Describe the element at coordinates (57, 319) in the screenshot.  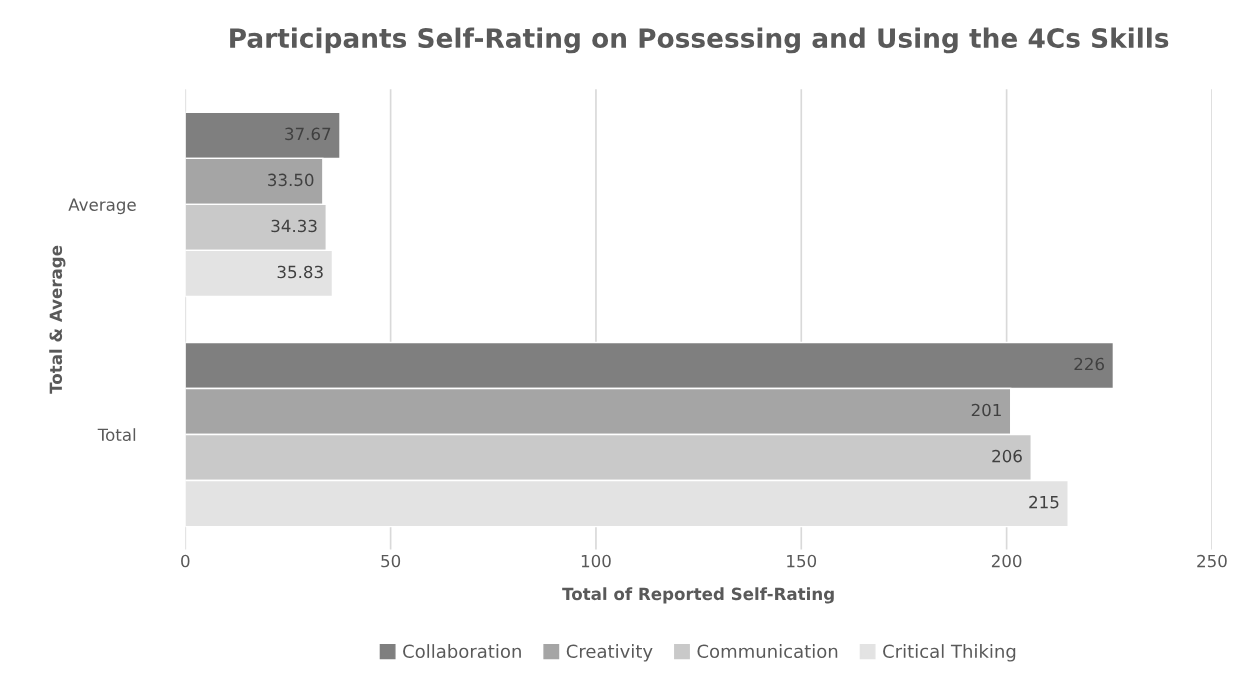
I see `y-axis-title: Total & Average` at that location.